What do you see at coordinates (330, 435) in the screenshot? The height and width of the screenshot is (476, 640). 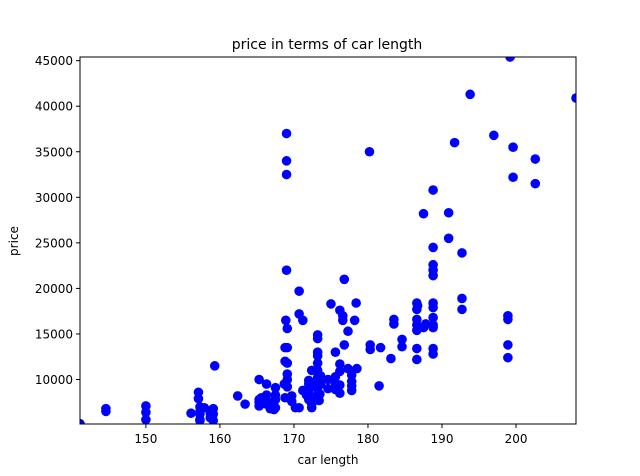 I see `x-axis: 150 160 170 180 190 200` at bounding box center [330, 435].